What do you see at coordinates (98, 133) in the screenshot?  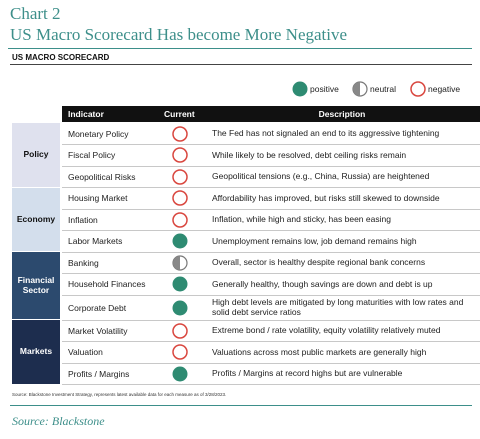 I see `indicator: Monetary Policy` at bounding box center [98, 133].